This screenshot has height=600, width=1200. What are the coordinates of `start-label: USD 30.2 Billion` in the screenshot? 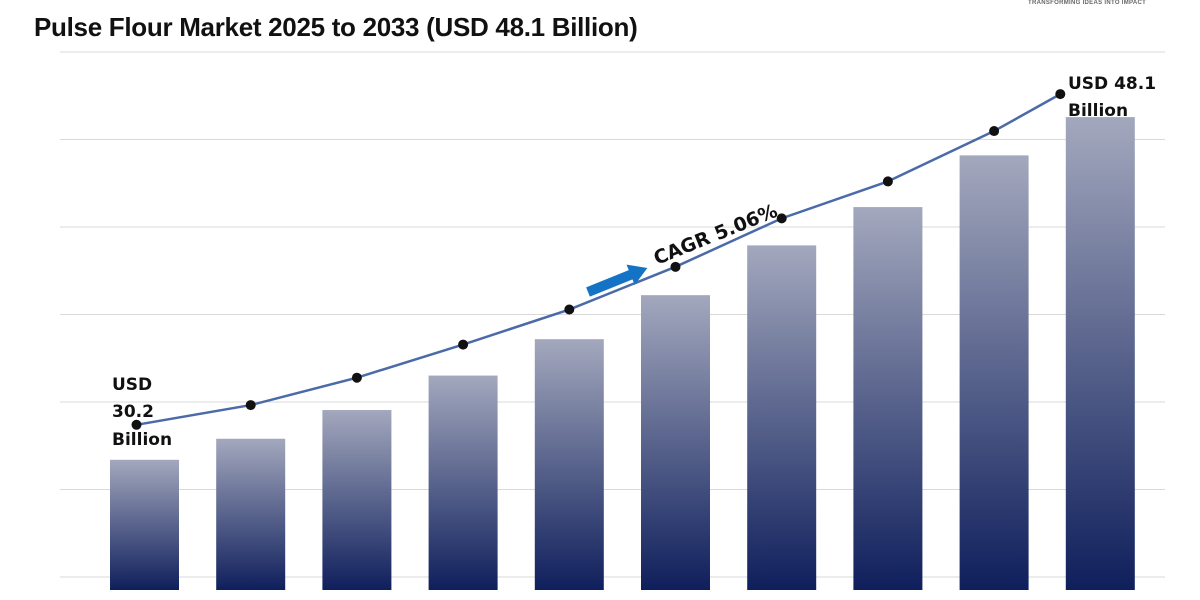 It's located at (142, 412).